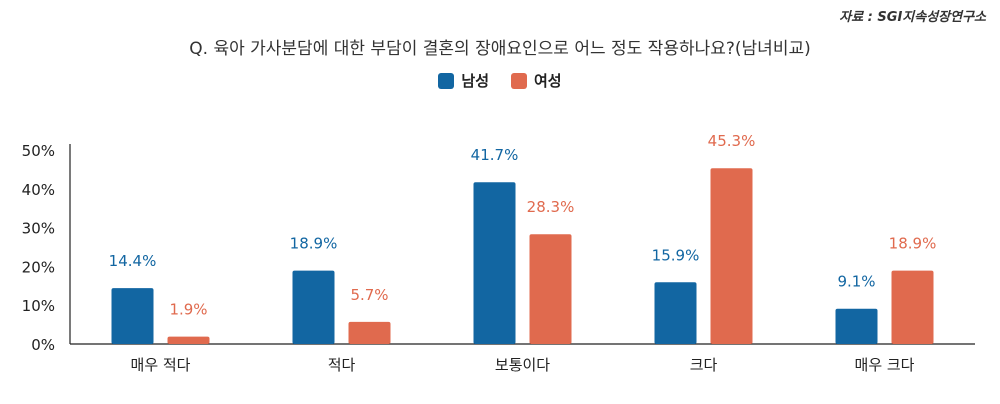 This screenshot has width=1000, height=404. What do you see at coordinates (551, 207) in the screenshot?
I see `data-label-female: 28.3%` at bounding box center [551, 207].